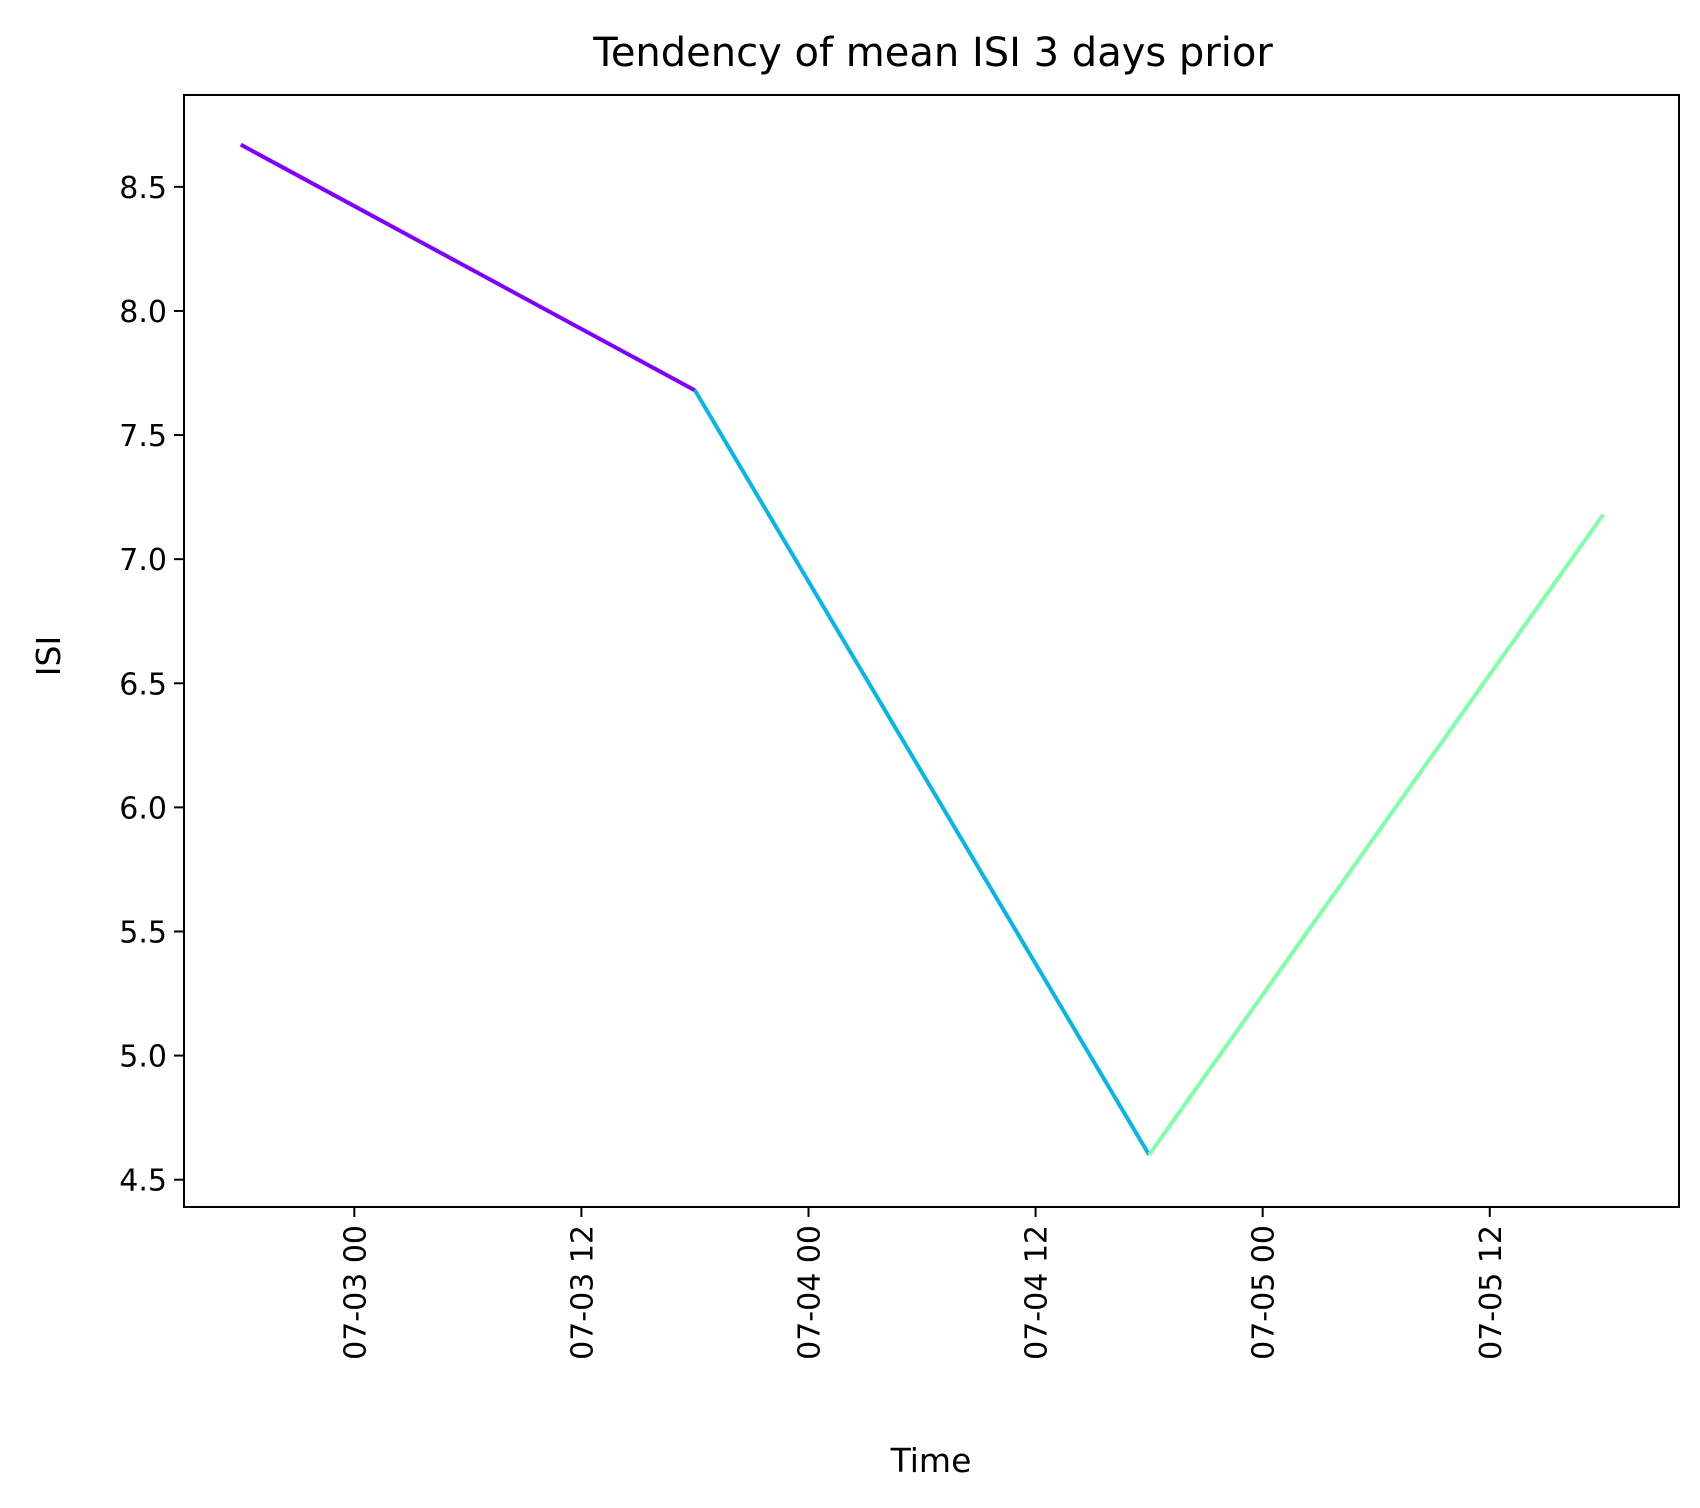  Describe the element at coordinates (143, 188) in the screenshot. I see `y-tick-label: 8.5` at that location.